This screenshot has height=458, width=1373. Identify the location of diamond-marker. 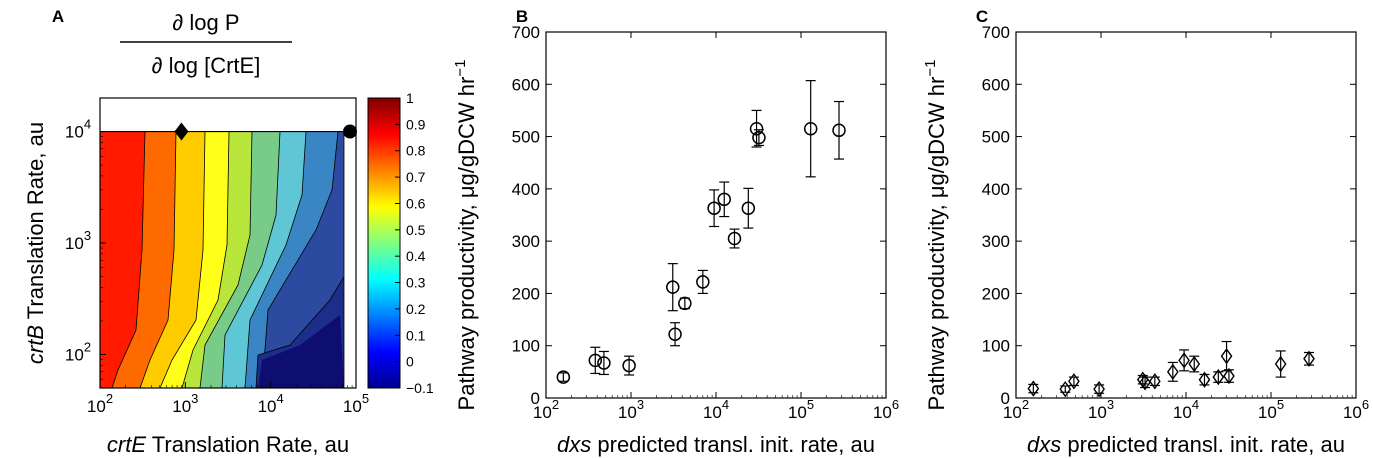
(181, 131).